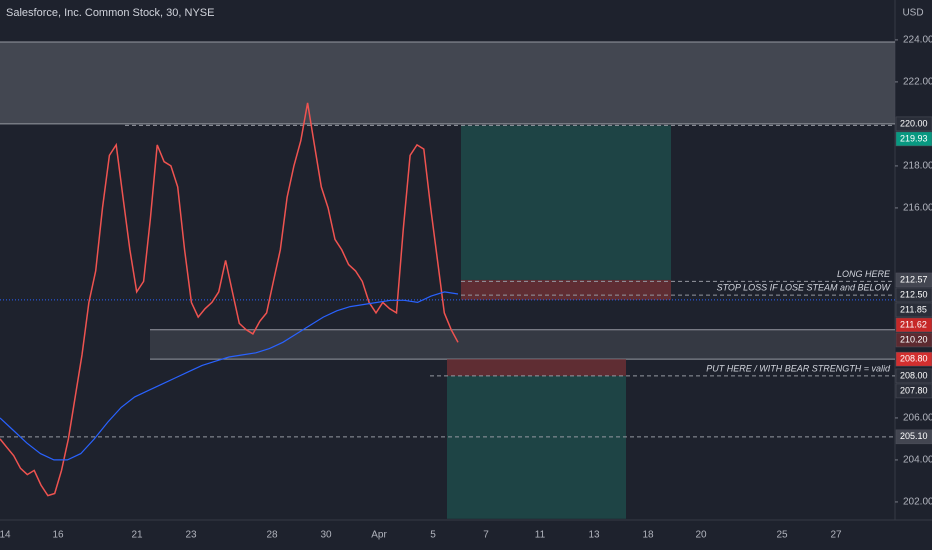 The image size is (932, 550). What do you see at coordinates (379, 535) in the screenshot?
I see `x-tick-label: Apr` at bounding box center [379, 535].